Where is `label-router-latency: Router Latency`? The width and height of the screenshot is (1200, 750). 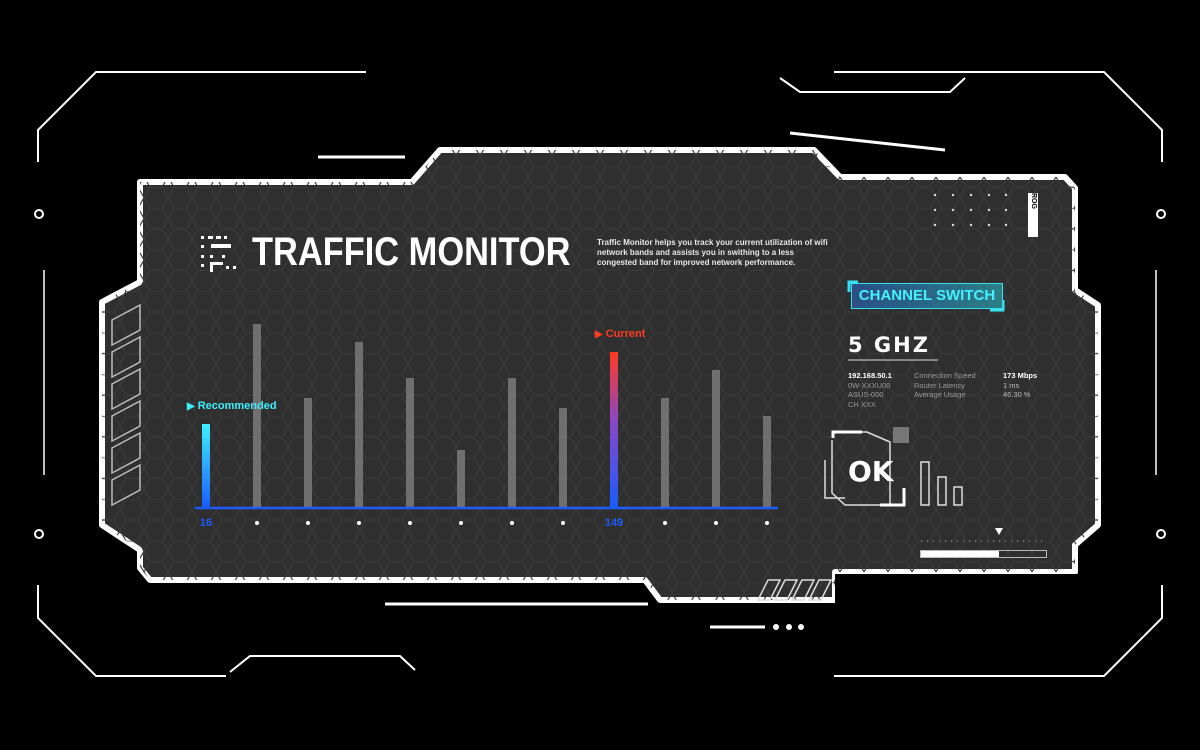
label-router-latency: Router Latency is located at coordinates (939, 385).